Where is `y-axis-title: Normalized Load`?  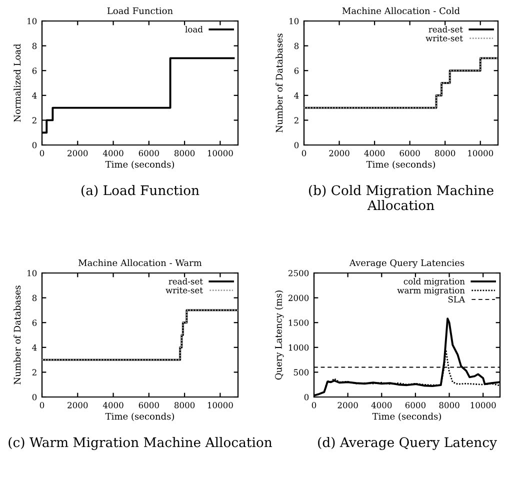
y-axis-title: Normalized Load is located at coordinates (17, 83).